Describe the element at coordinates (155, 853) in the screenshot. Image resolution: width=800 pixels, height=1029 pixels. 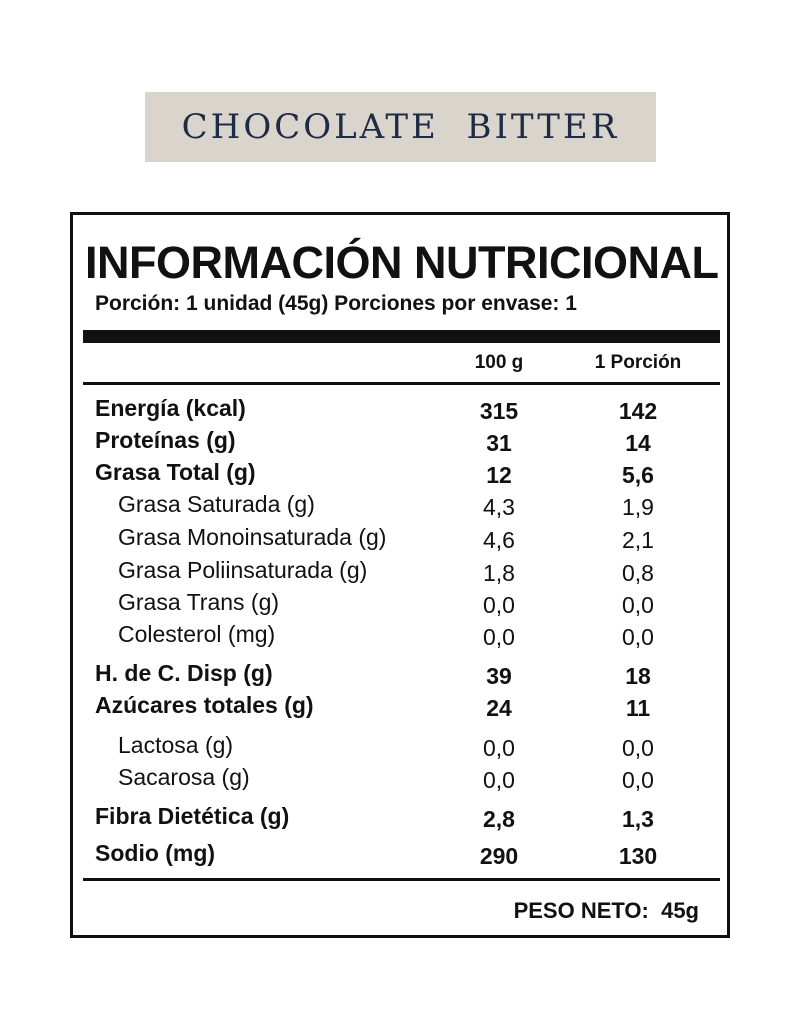
I see `nutrient-name: Sodio (mg)` at that location.